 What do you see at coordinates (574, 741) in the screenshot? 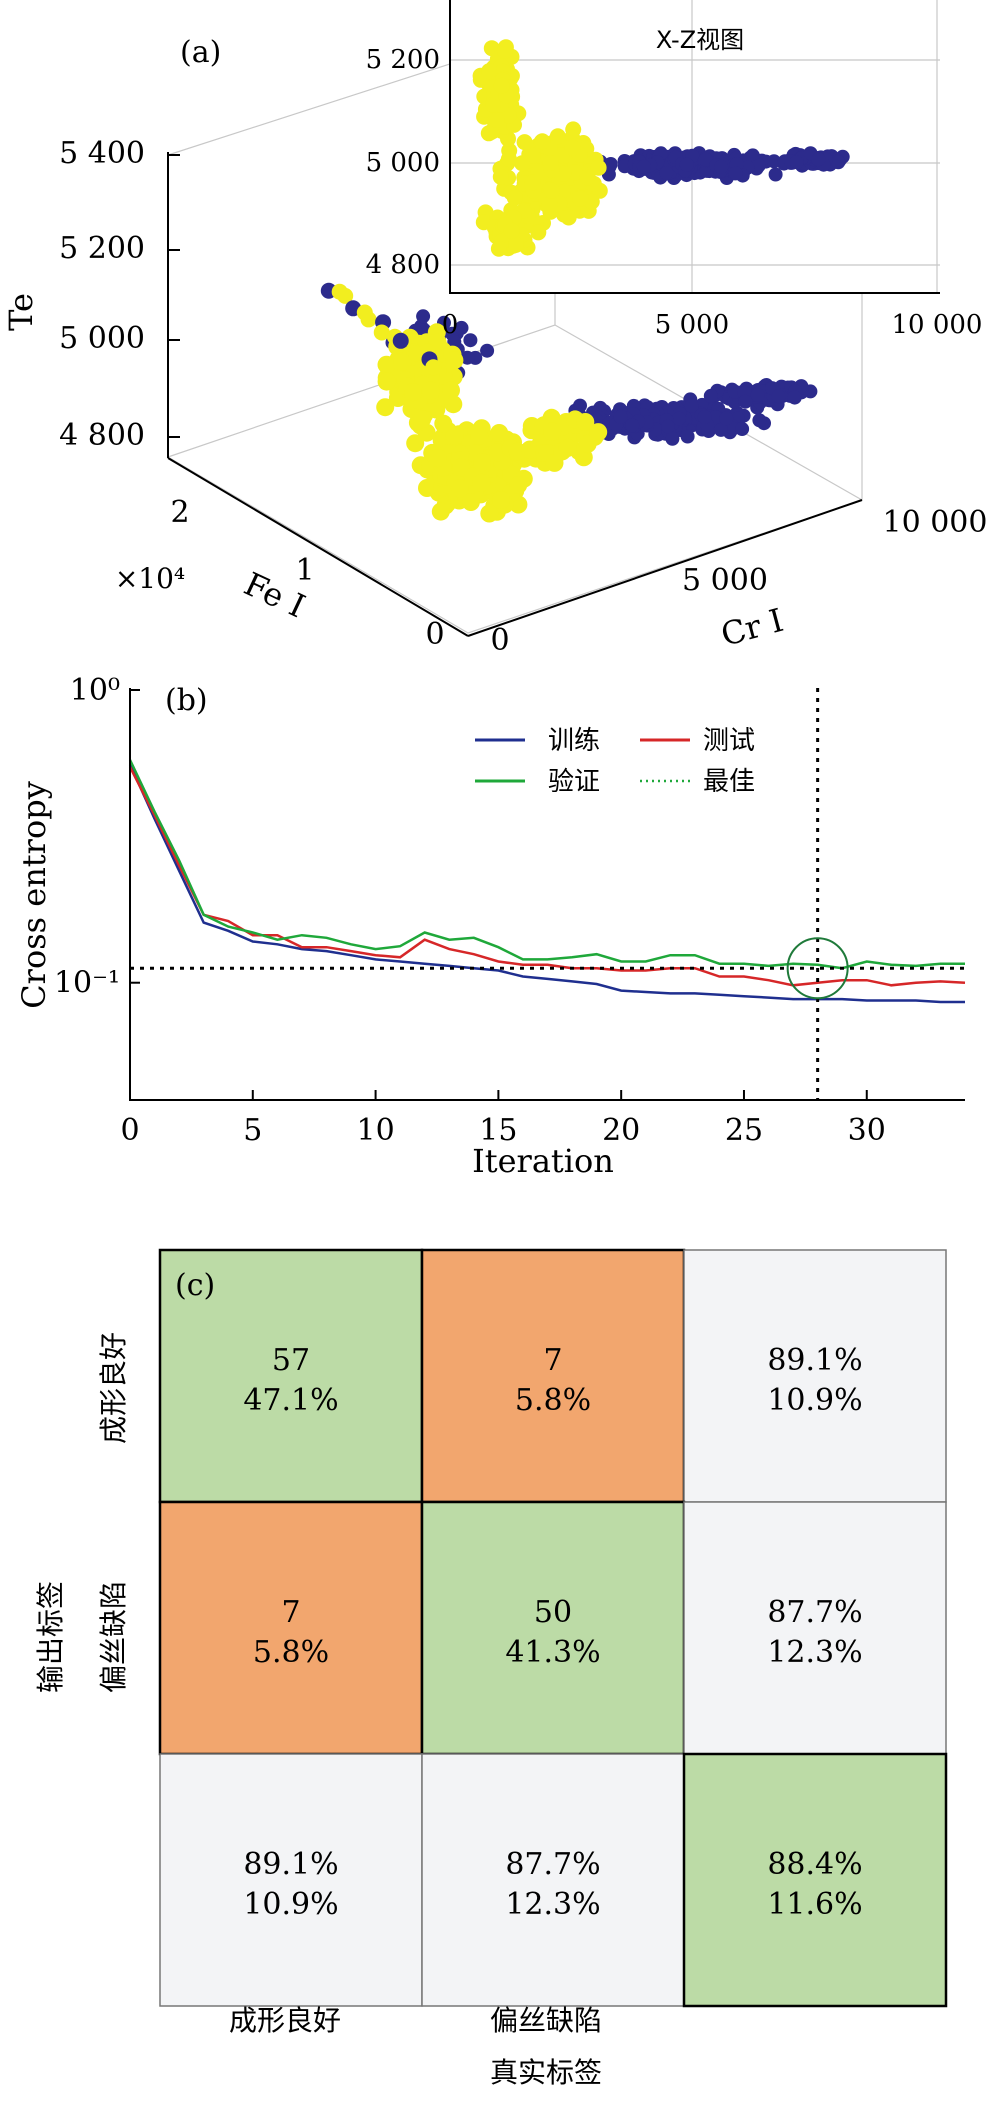
I see `legend-label: 训练` at bounding box center [574, 741].